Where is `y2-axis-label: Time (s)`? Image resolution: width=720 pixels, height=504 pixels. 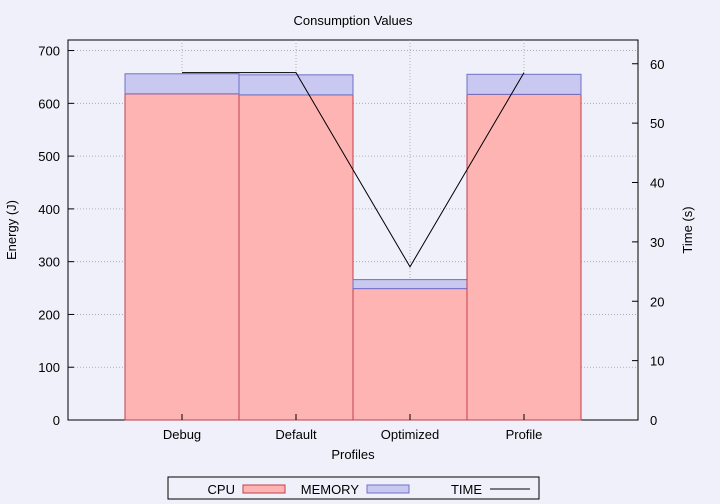
y2-axis-label: Time (s) is located at coordinates (687, 229).